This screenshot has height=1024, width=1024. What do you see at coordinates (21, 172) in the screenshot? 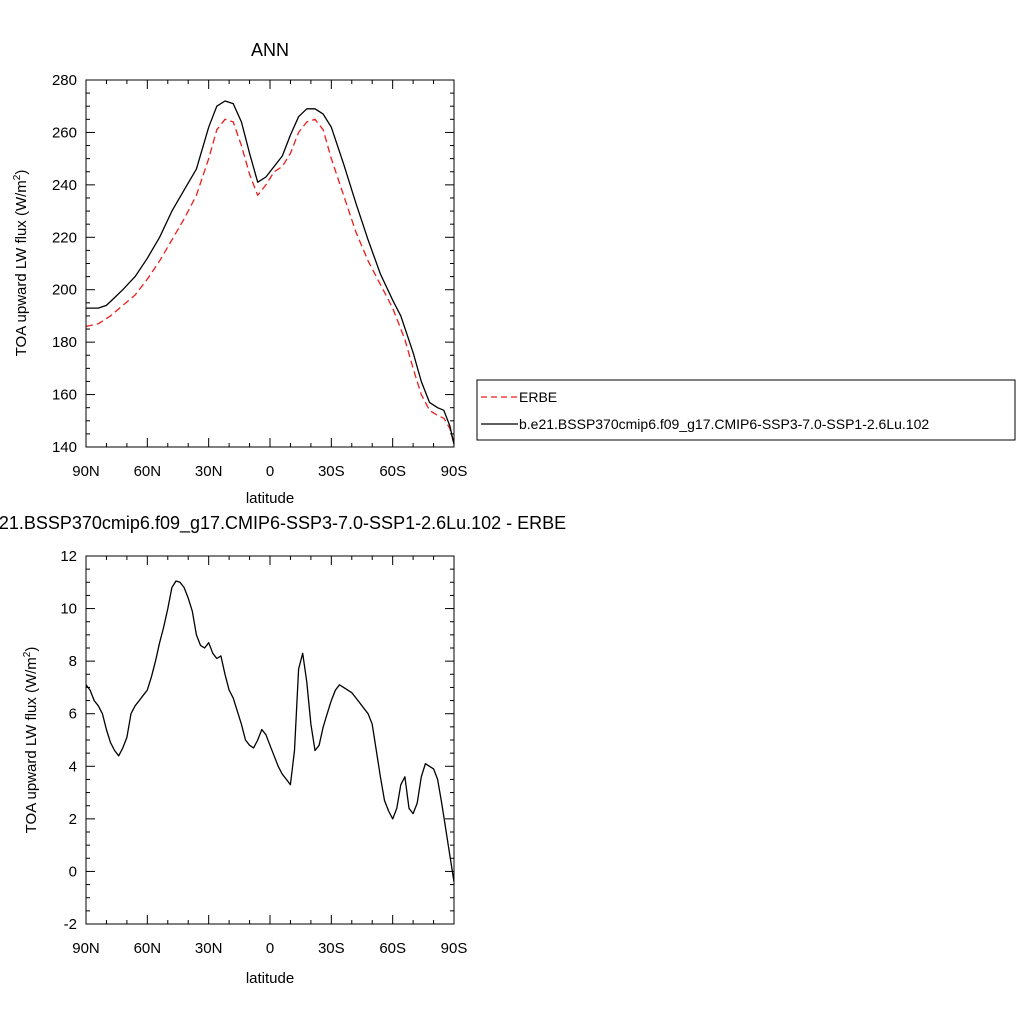
I see `top-y-axis-title-end: )` at bounding box center [21, 172].